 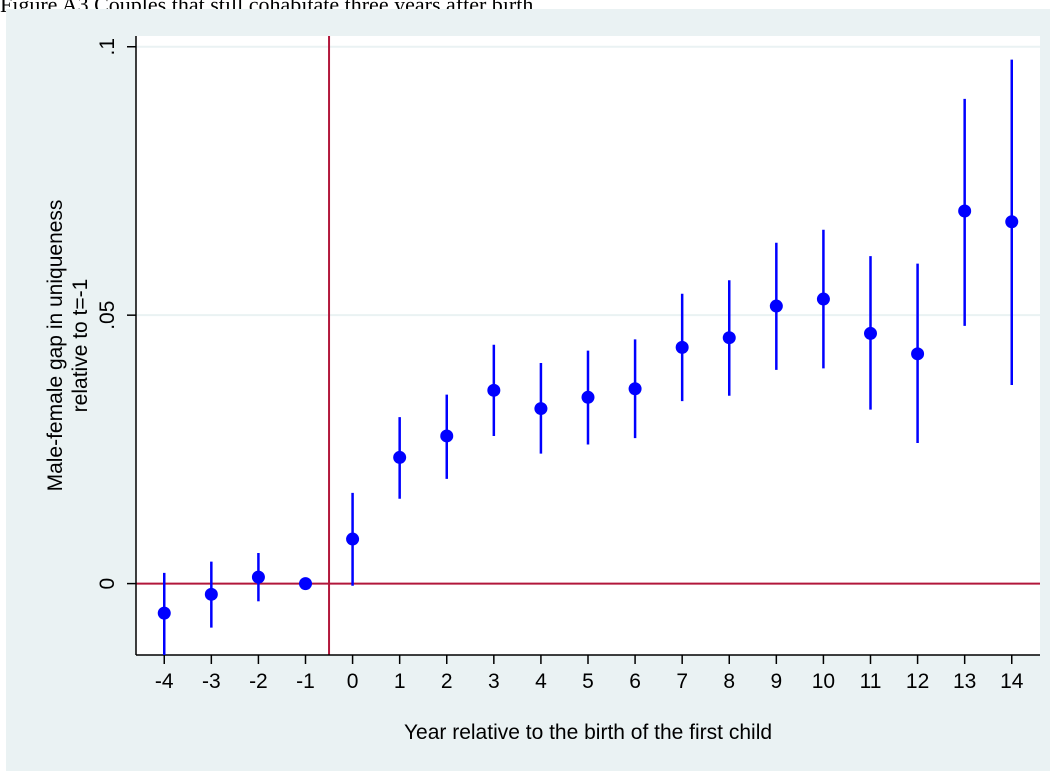 I want to click on x-tick-label: -1, so click(x=305, y=681).